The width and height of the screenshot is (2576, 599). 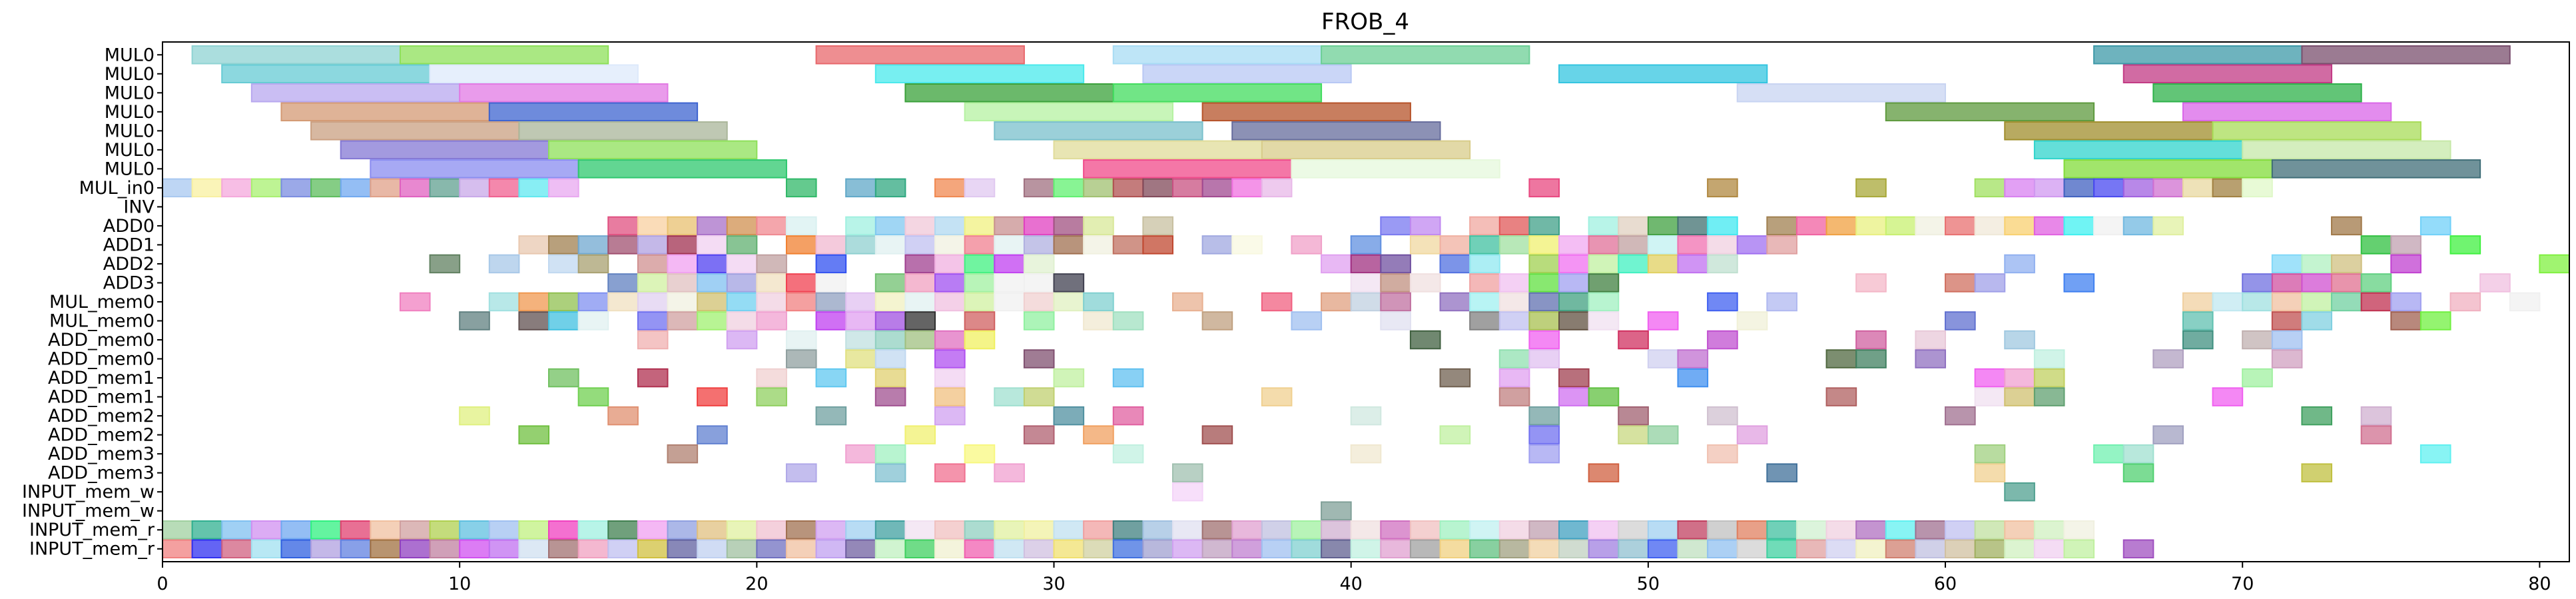 I want to click on y-tick-label: INPUT_mem_w, so click(x=88, y=492).